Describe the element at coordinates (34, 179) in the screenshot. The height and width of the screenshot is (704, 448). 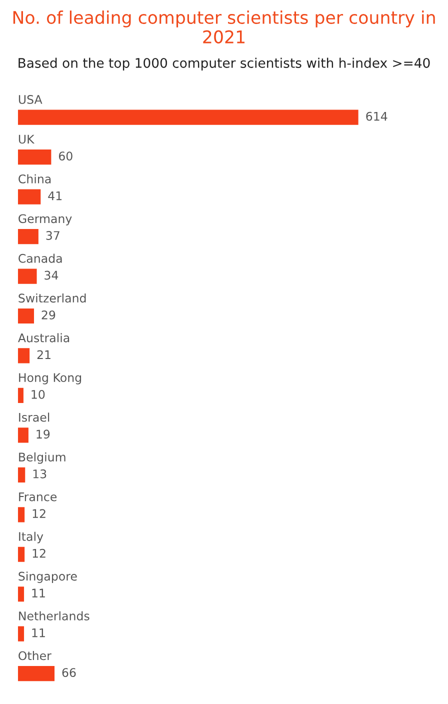
I see `y-tick-label: China` at that location.